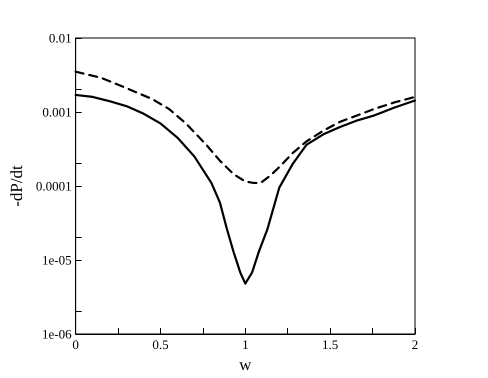  Describe the element at coordinates (245, 344) in the screenshot. I see `x-tick-label: 1` at that location.